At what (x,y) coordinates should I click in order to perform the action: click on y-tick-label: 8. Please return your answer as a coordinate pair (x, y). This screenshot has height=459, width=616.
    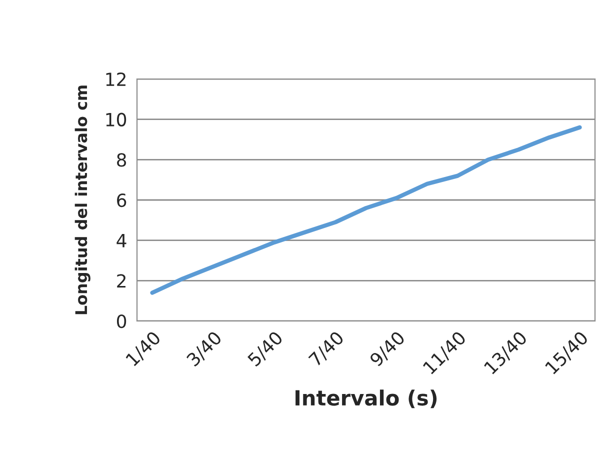
    Looking at the image, I should click on (121, 160).